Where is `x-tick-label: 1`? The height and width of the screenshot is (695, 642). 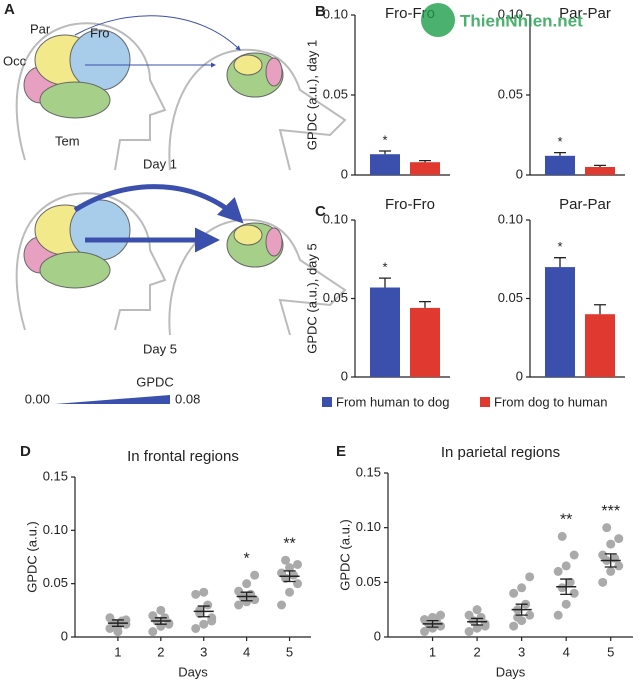
x-tick-label: 1 is located at coordinates (432, 651).